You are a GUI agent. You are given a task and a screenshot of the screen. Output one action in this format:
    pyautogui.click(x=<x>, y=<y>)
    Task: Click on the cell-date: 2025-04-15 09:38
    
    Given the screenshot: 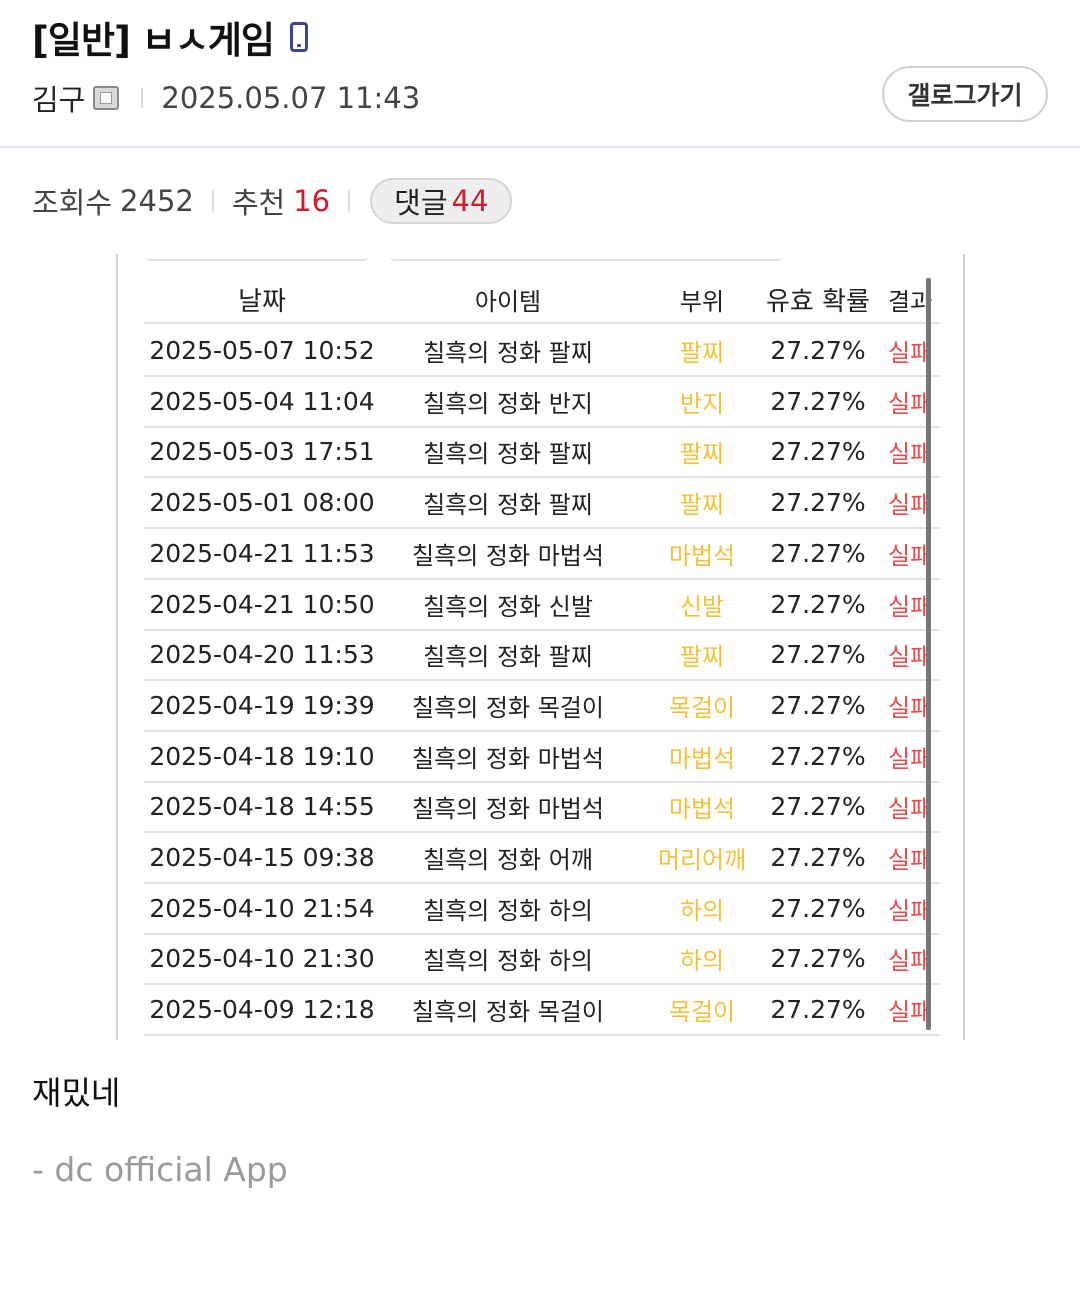 What is the action you would take?
    pyautogui.click(x=262, y=857)
    